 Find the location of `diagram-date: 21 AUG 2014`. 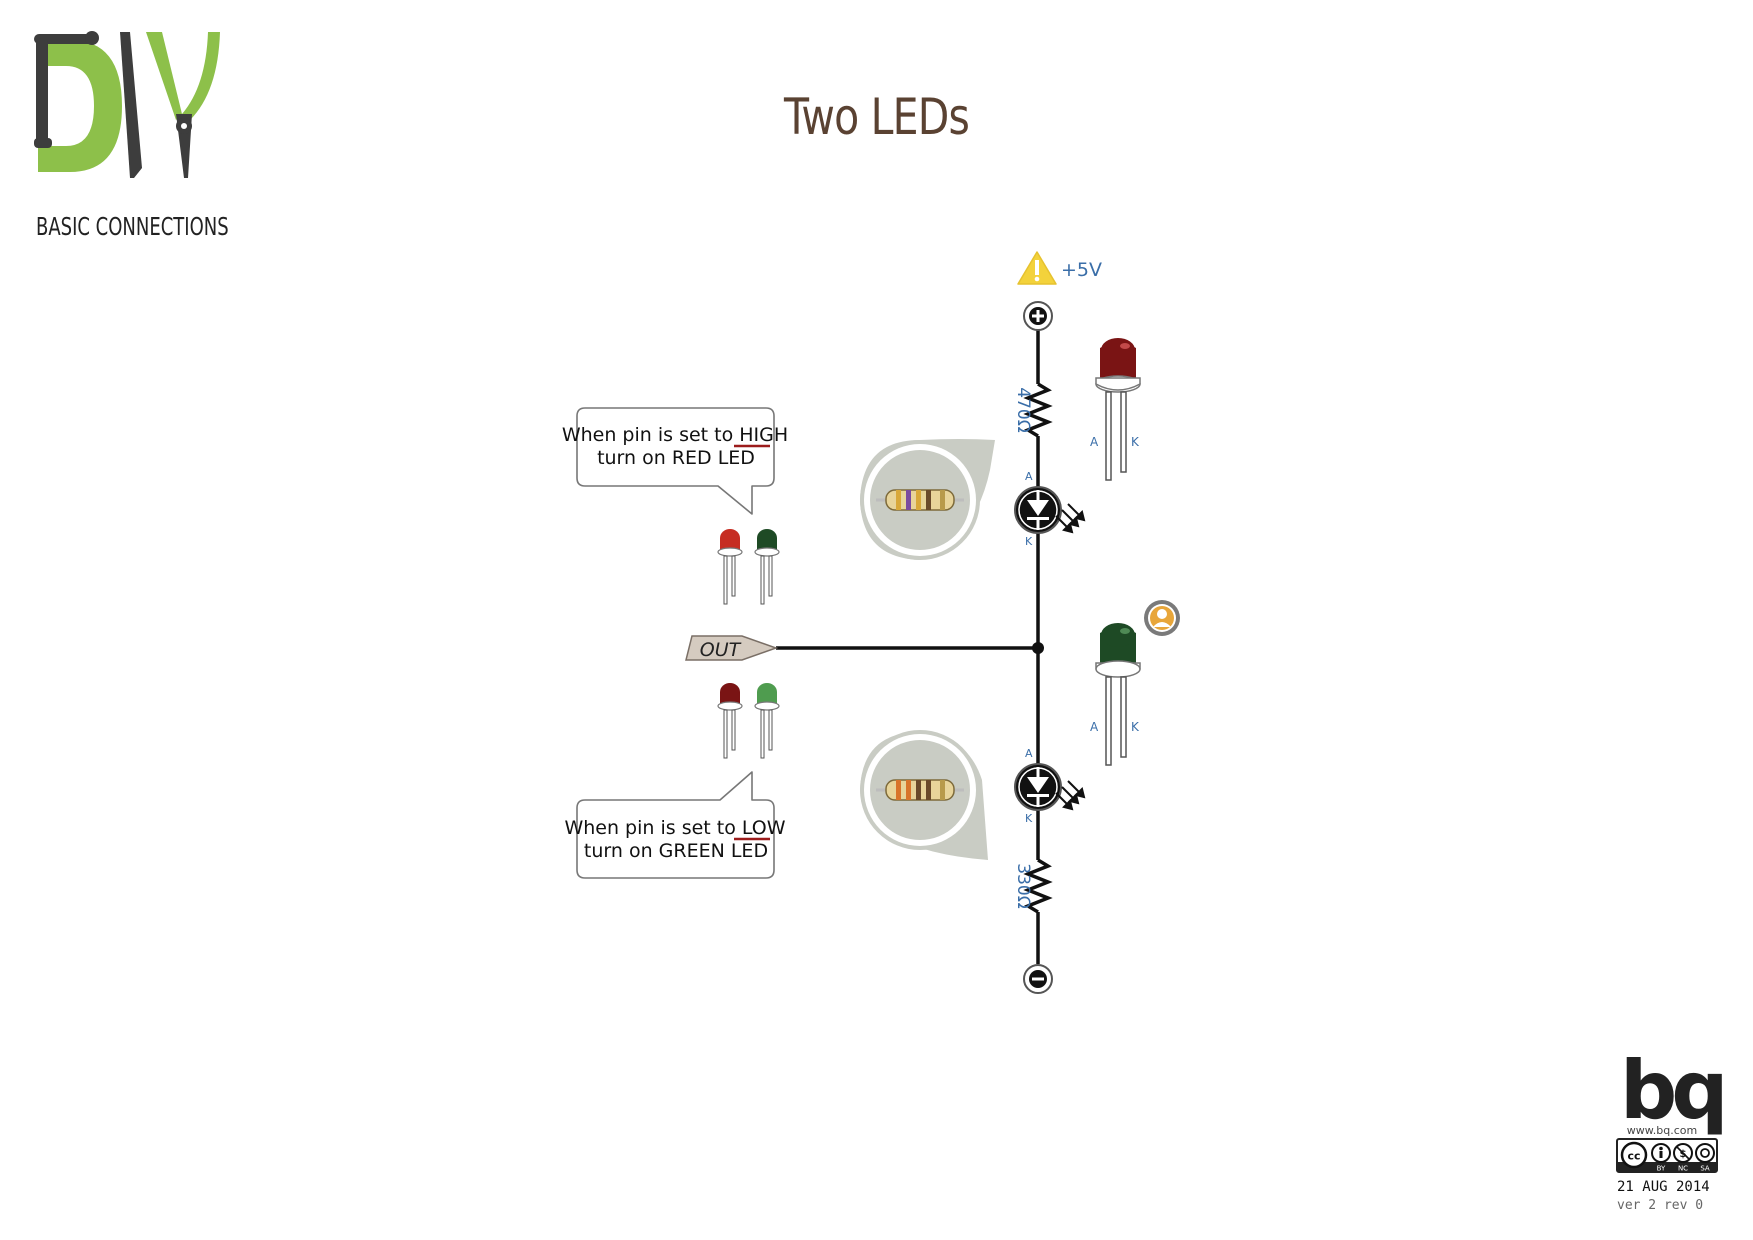

diagram-date: 21 AUG 2014 is located at coordinates (1663, 1187).